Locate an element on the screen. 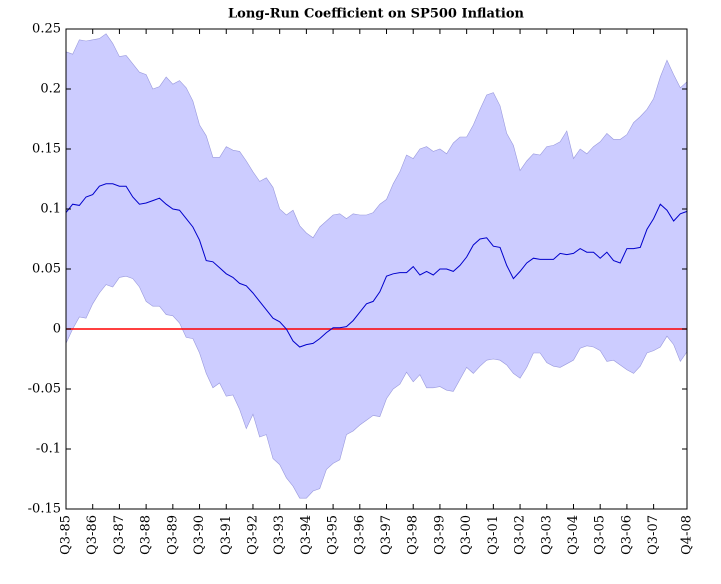  y-tick-label: -0.1 is located at coordinates (48, 449).